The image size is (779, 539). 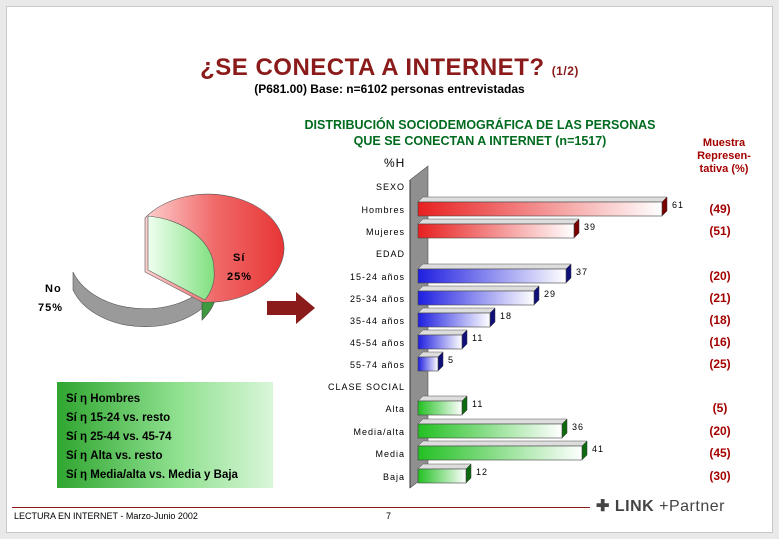 I want to click on value-label: 29, so click(x=550, y=294).